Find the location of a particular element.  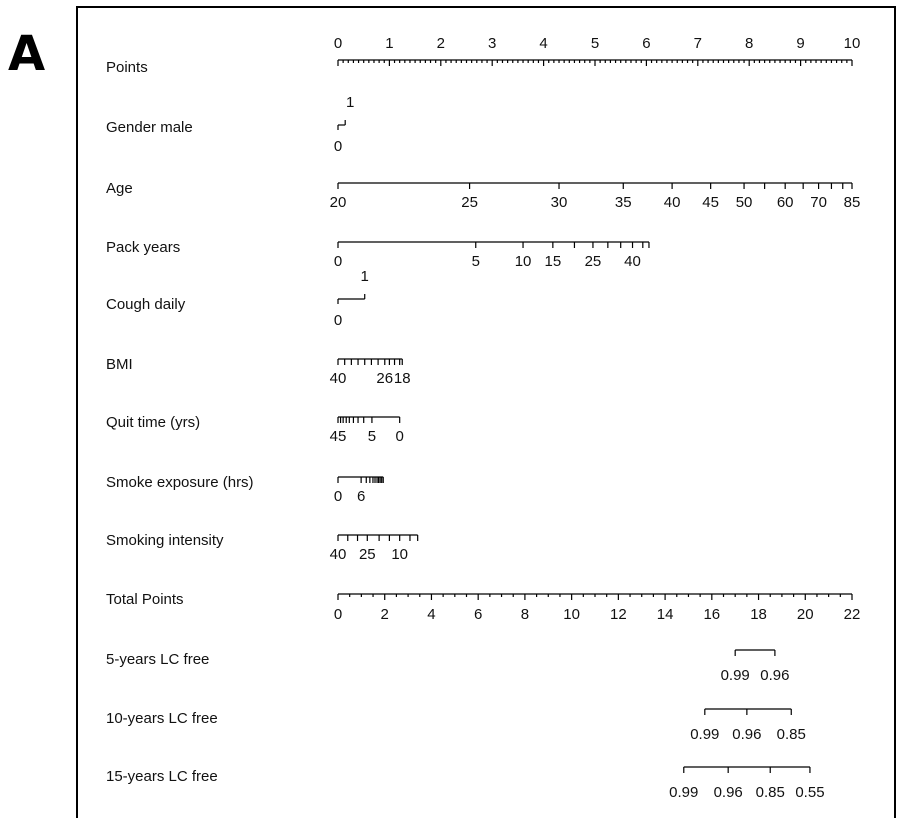

tick-label-points: 7 is located at coordinates (698, 43).